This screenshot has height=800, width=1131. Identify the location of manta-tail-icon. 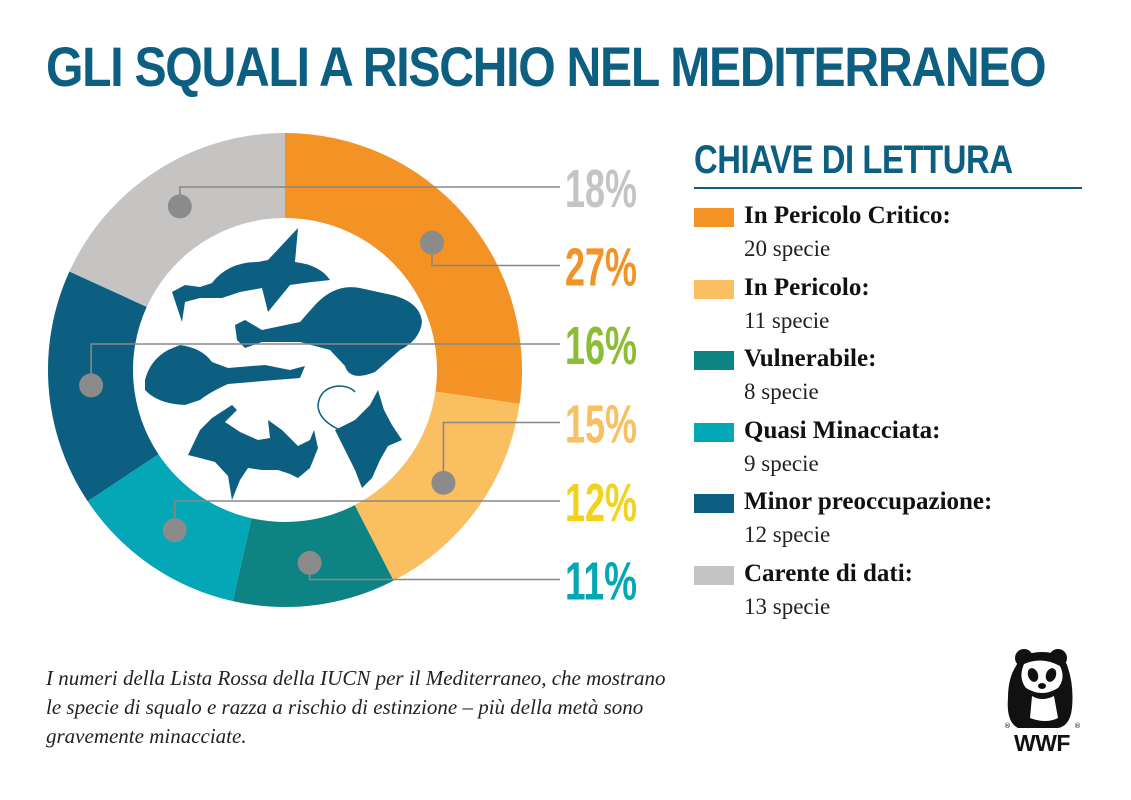
(336, 408).